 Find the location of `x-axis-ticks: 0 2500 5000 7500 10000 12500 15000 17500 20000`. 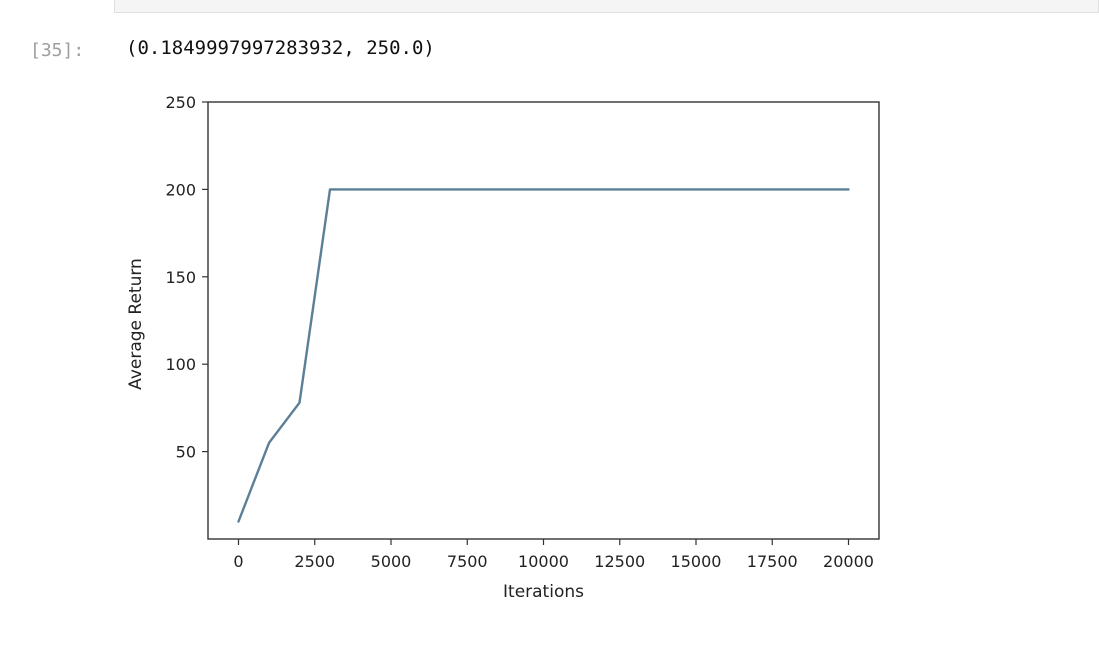

x-axis-ticks: 0 2500 5000 7500 10000 12500 15000 17500 20000 is located at coordinates (553, 555).